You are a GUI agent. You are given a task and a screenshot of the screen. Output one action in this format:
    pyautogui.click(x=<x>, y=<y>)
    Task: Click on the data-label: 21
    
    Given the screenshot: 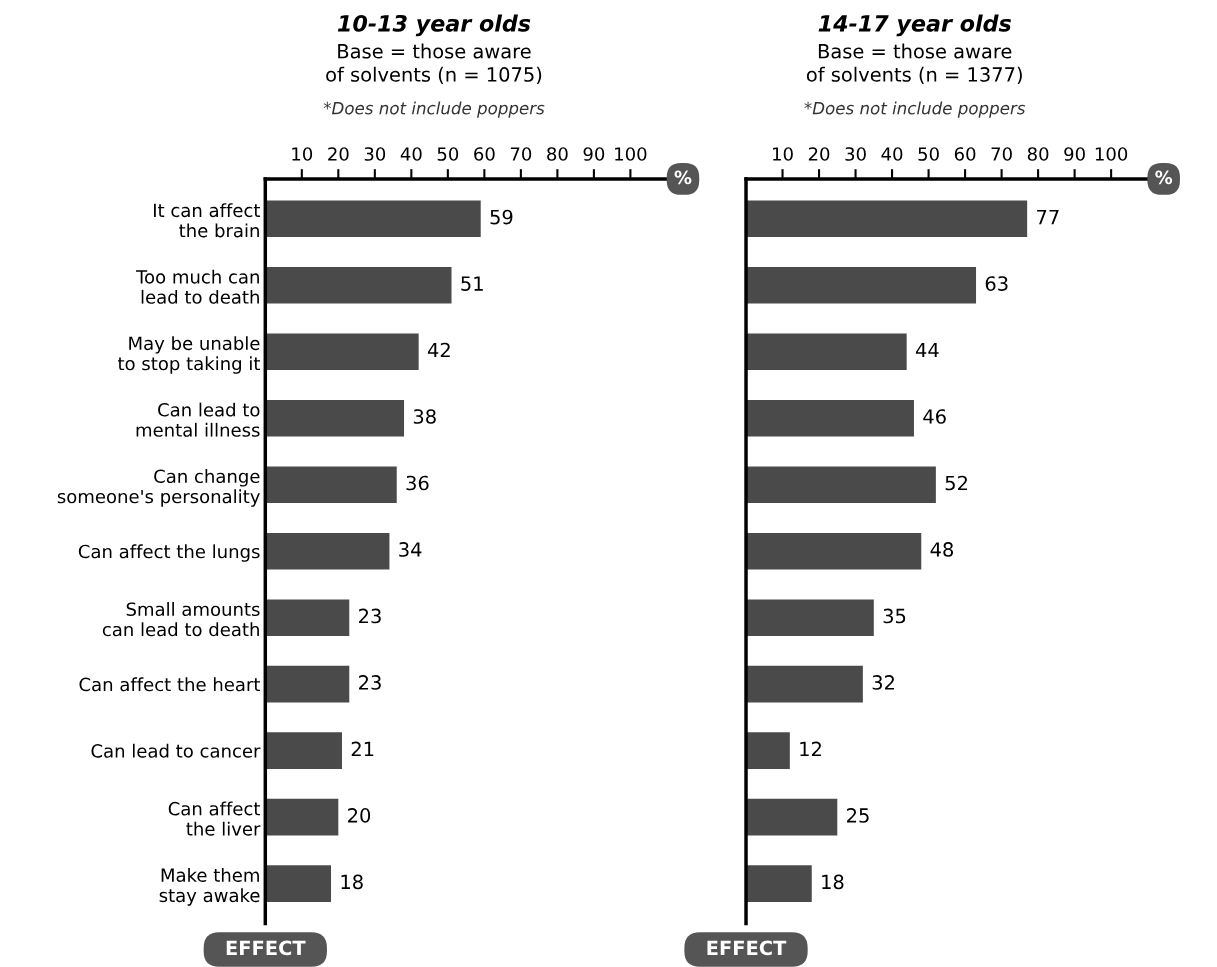 What is the action you would take?
    pyautogui.click(x=362, y=748)
    